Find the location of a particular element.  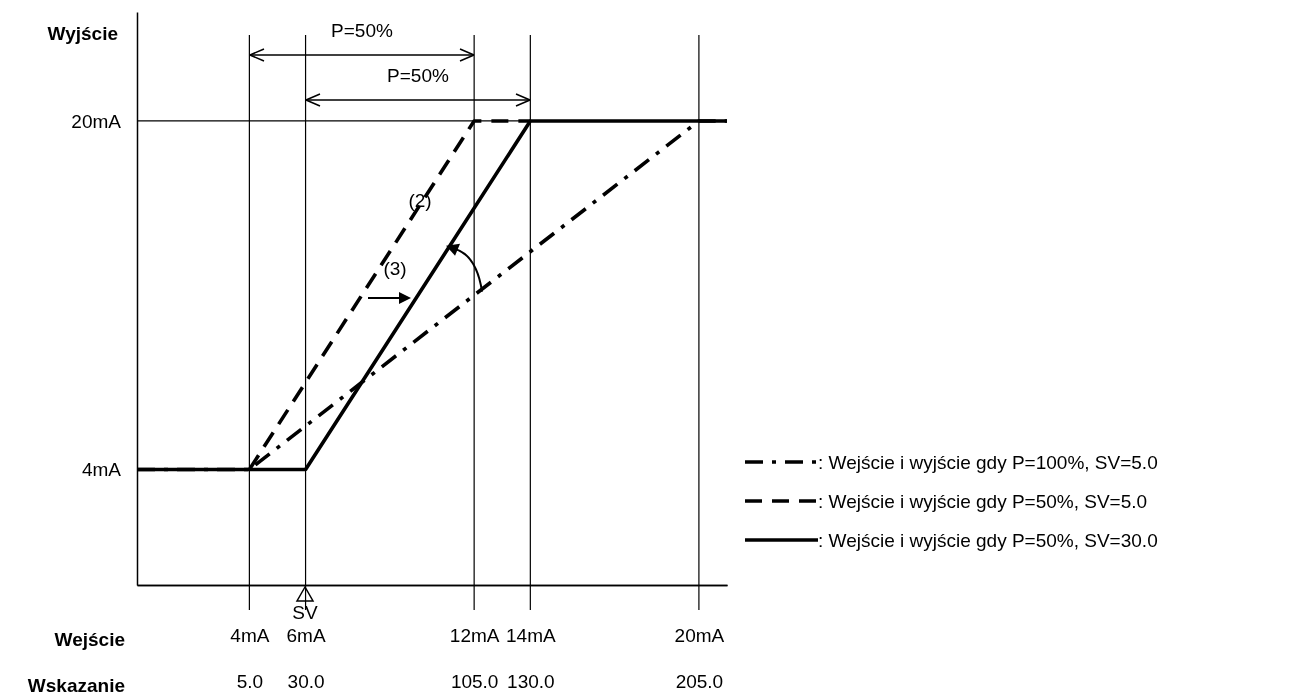

x-tick-label: 12mA is located at coordinates (474, 636).